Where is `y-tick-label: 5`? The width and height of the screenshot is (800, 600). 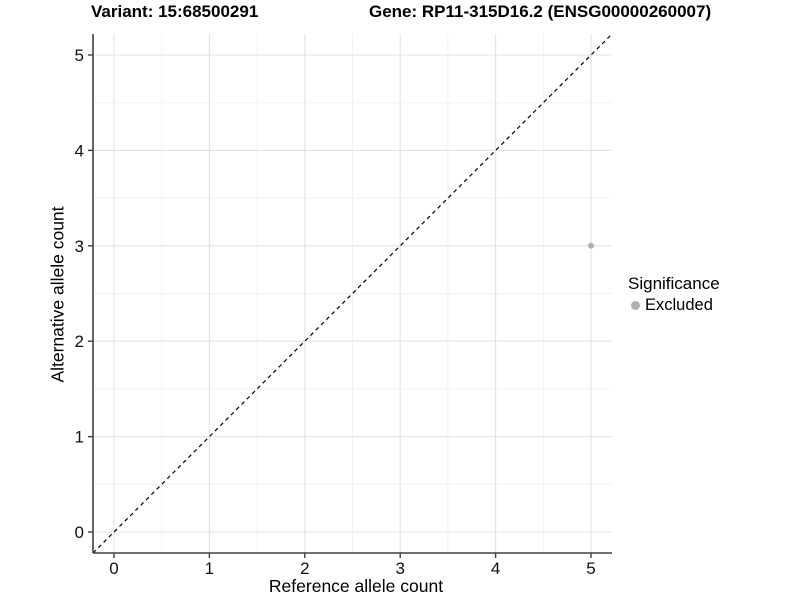 y-tick-label: 5 is located at coordinates (79, 55).